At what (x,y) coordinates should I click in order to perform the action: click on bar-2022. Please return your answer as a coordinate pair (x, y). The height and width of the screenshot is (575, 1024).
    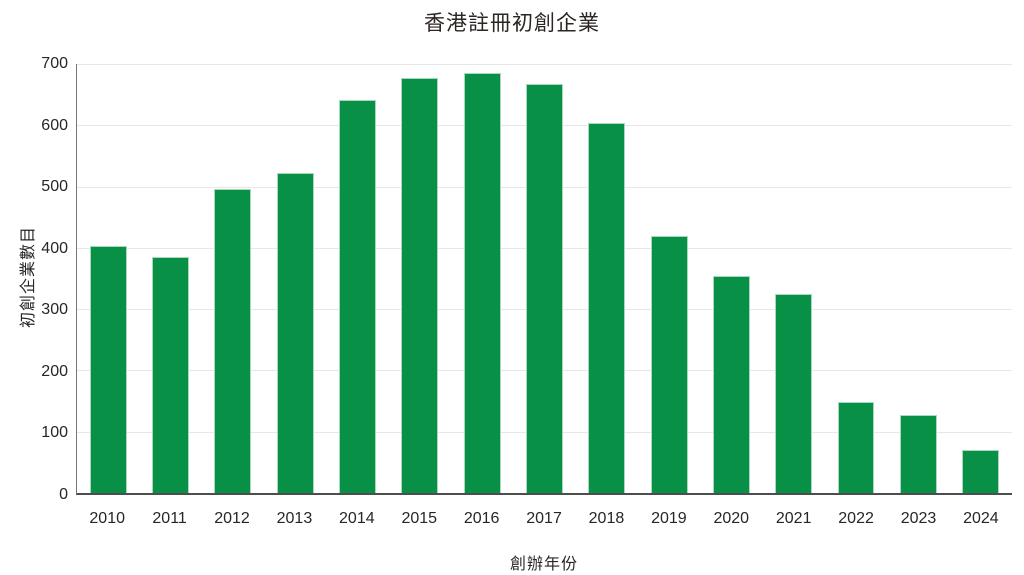
    Looking at the image, I should click on (856, 447).